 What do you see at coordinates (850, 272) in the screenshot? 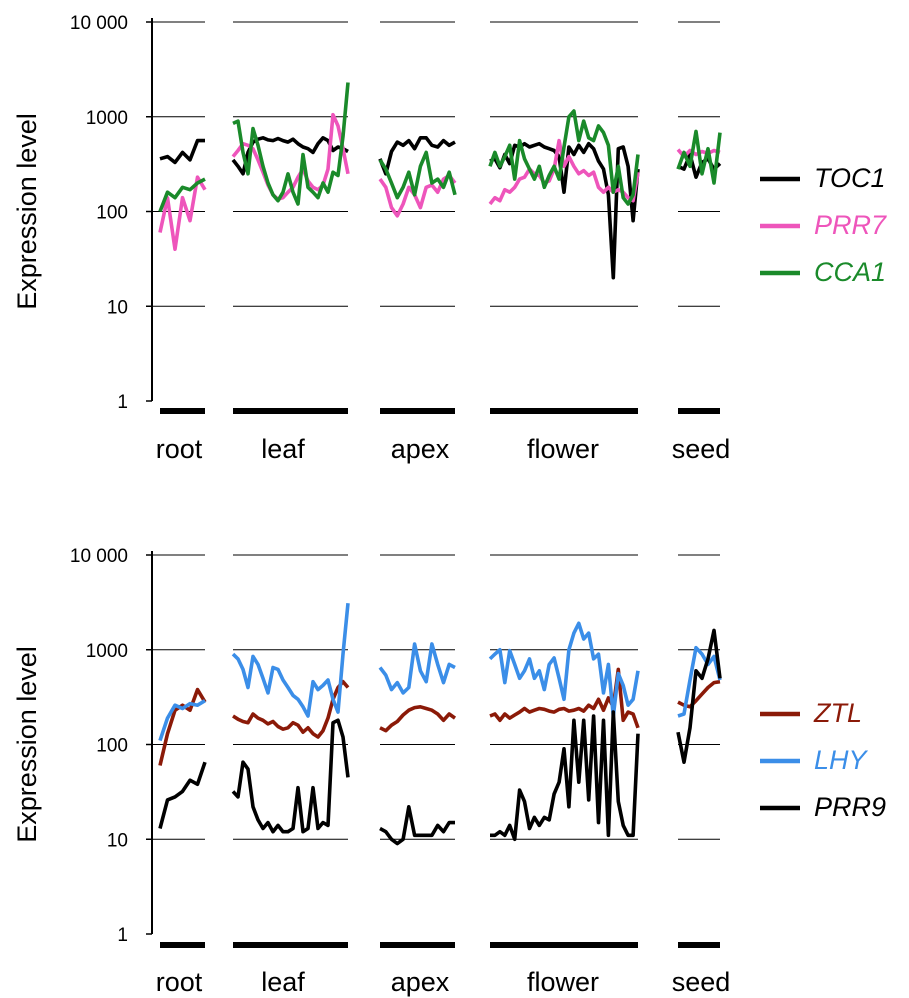
I see `legend-label-cca1: CCA1` at bounding box center [850, 272].